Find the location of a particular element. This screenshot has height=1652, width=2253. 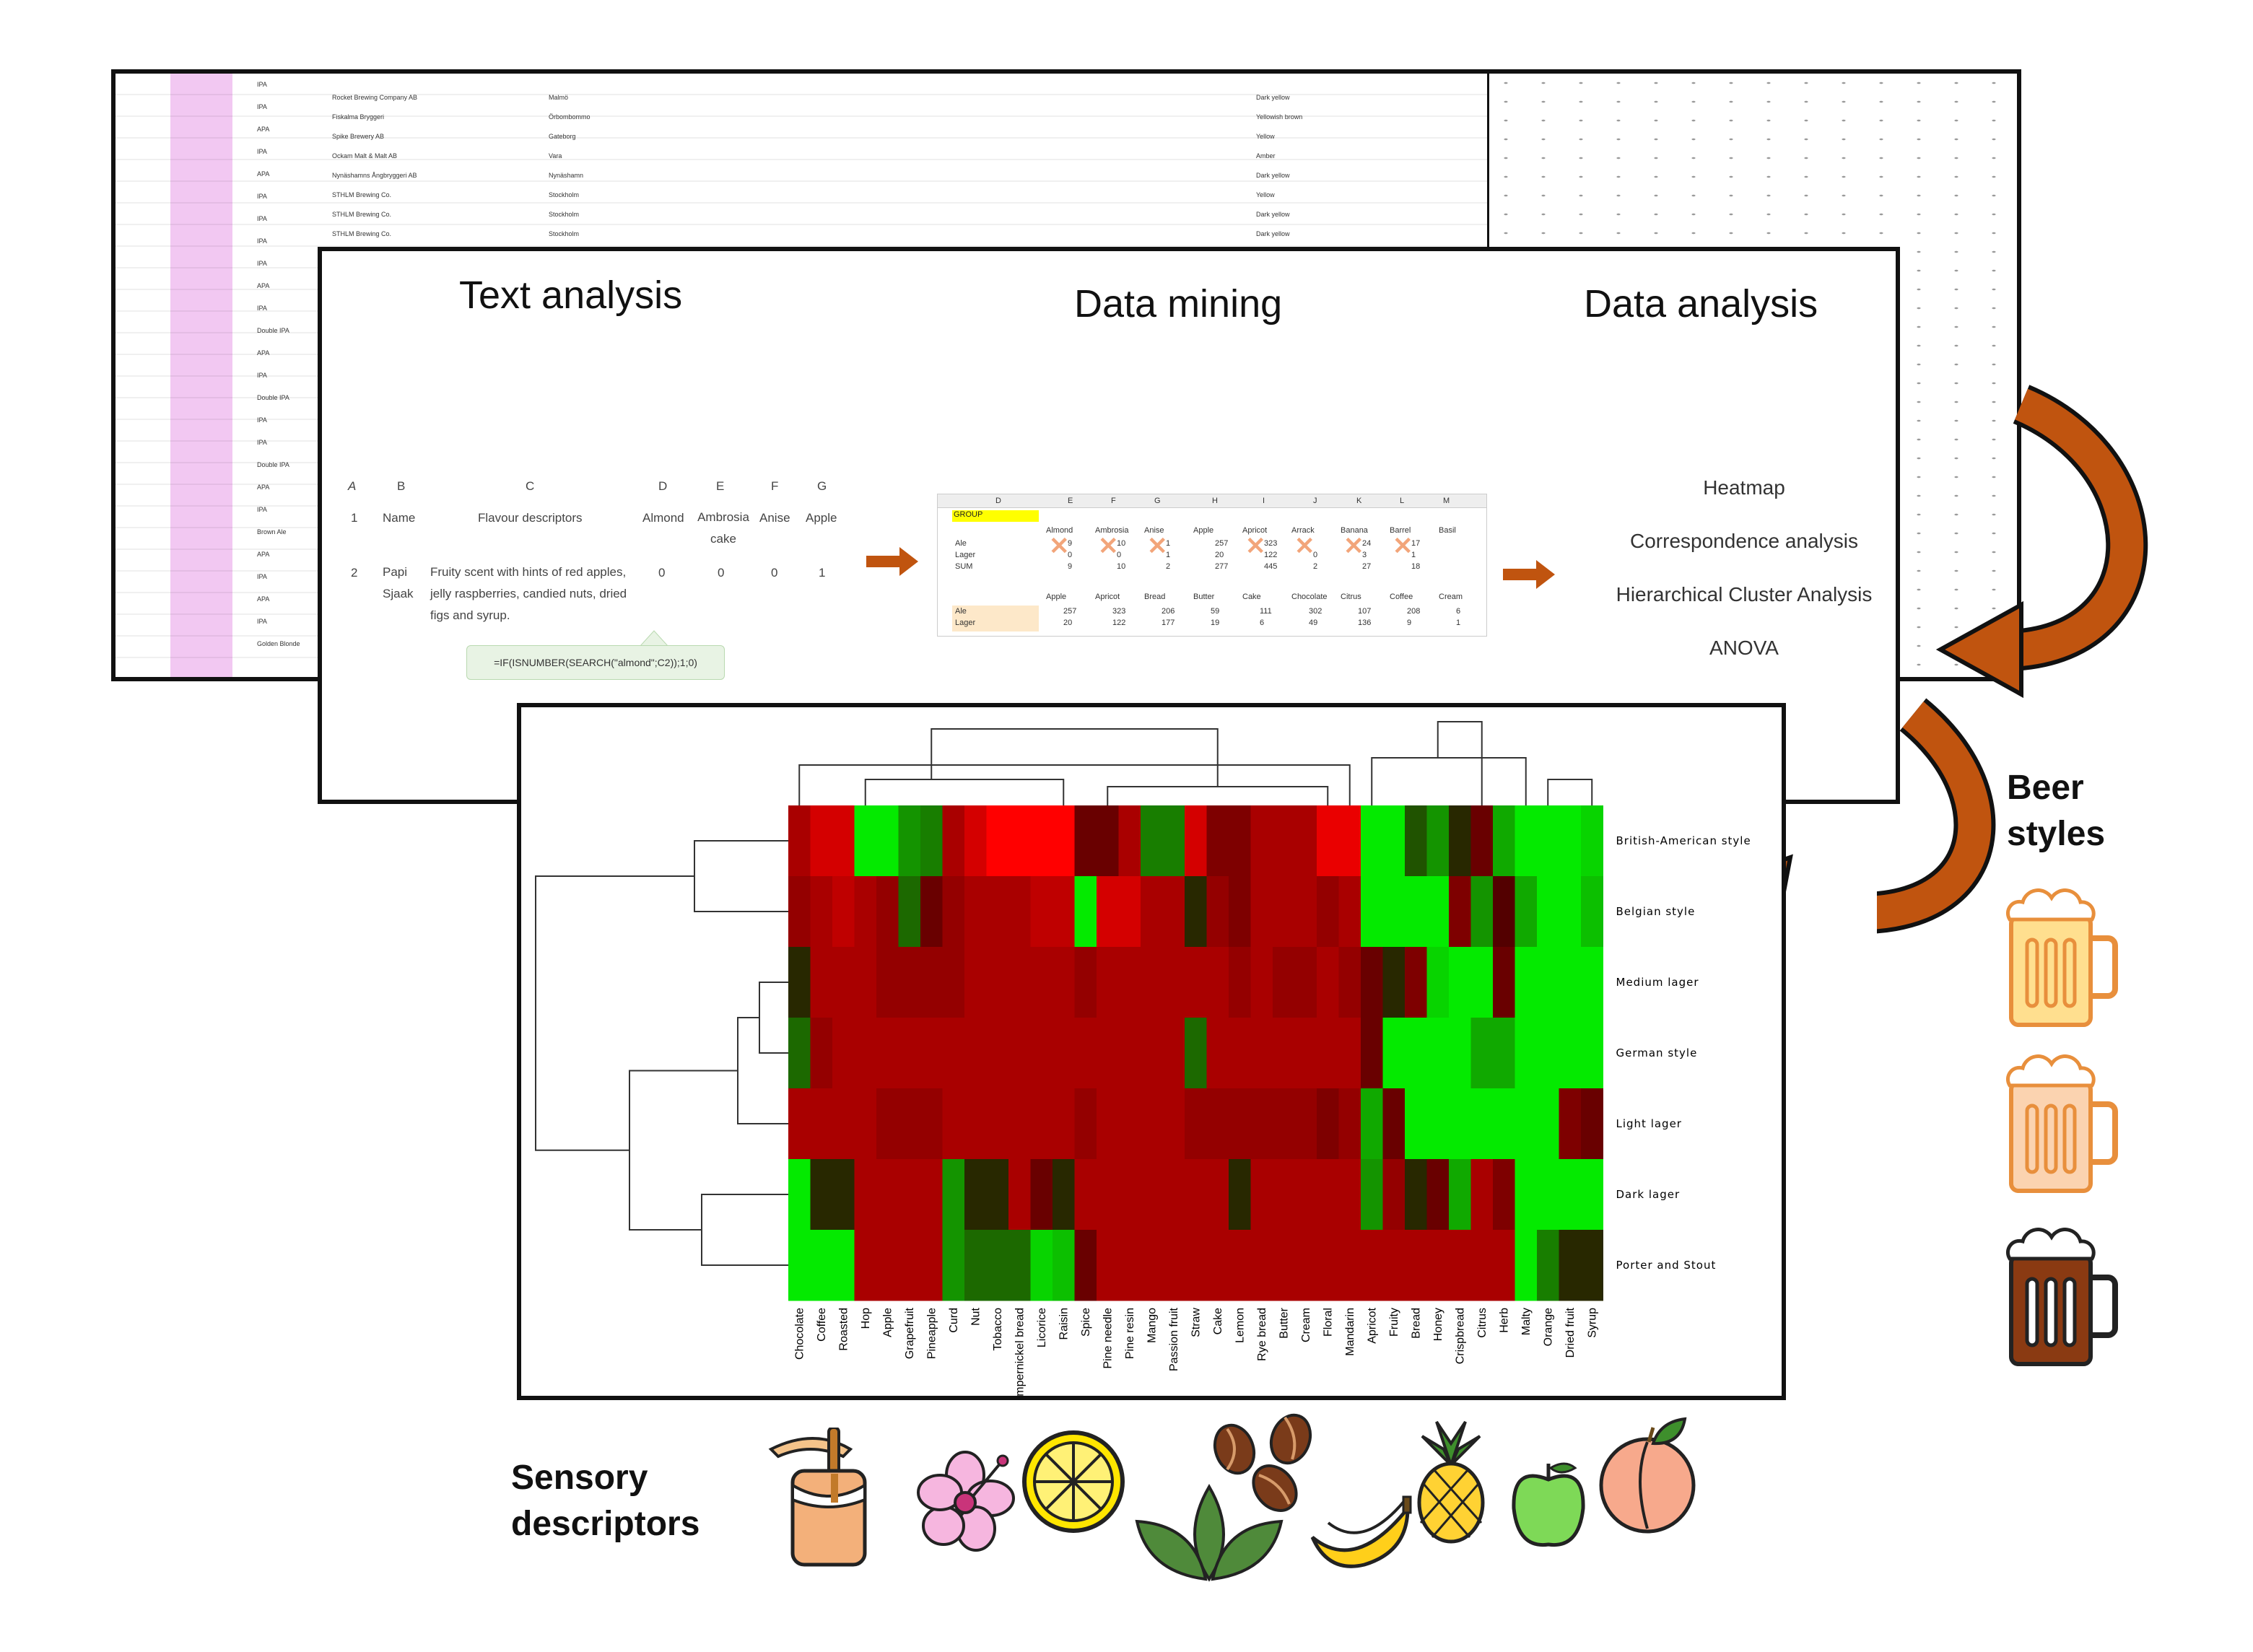

sheet-col-letter: F is located at coordinates (1113, 501).